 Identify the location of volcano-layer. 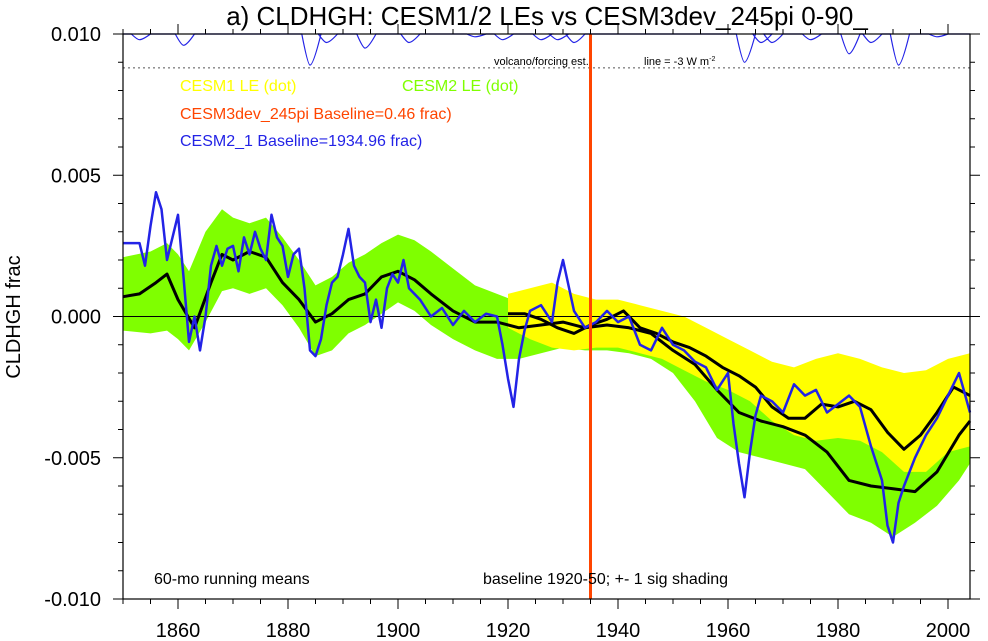
(546, 51).